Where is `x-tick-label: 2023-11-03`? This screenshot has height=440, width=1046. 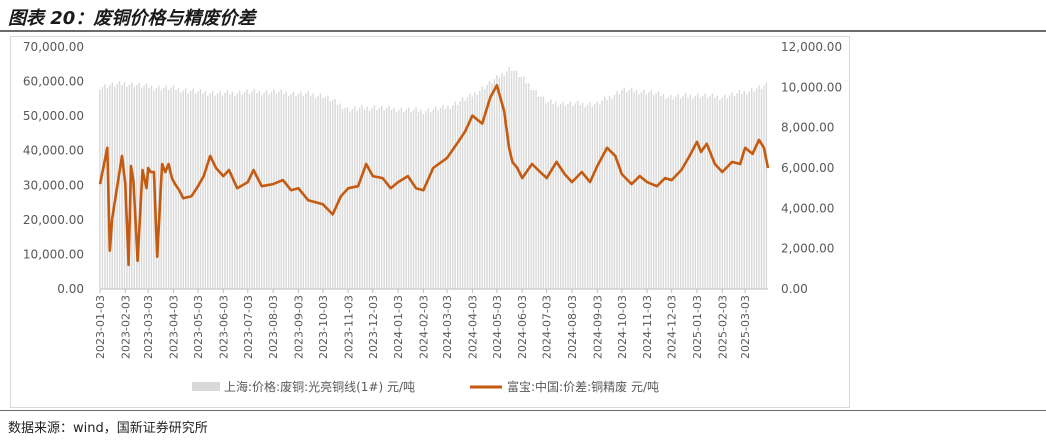 x-tick-label: 2023-11-03 is located at coordinates (348, 327).